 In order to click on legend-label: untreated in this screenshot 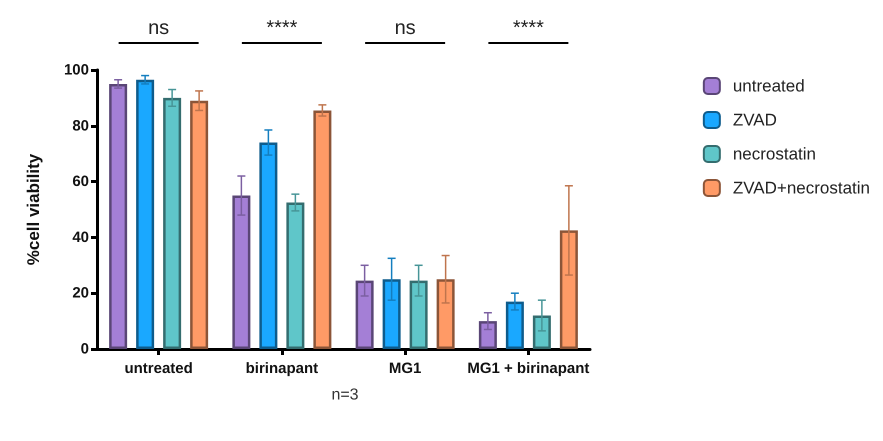, I will do `click(768, 86)`.